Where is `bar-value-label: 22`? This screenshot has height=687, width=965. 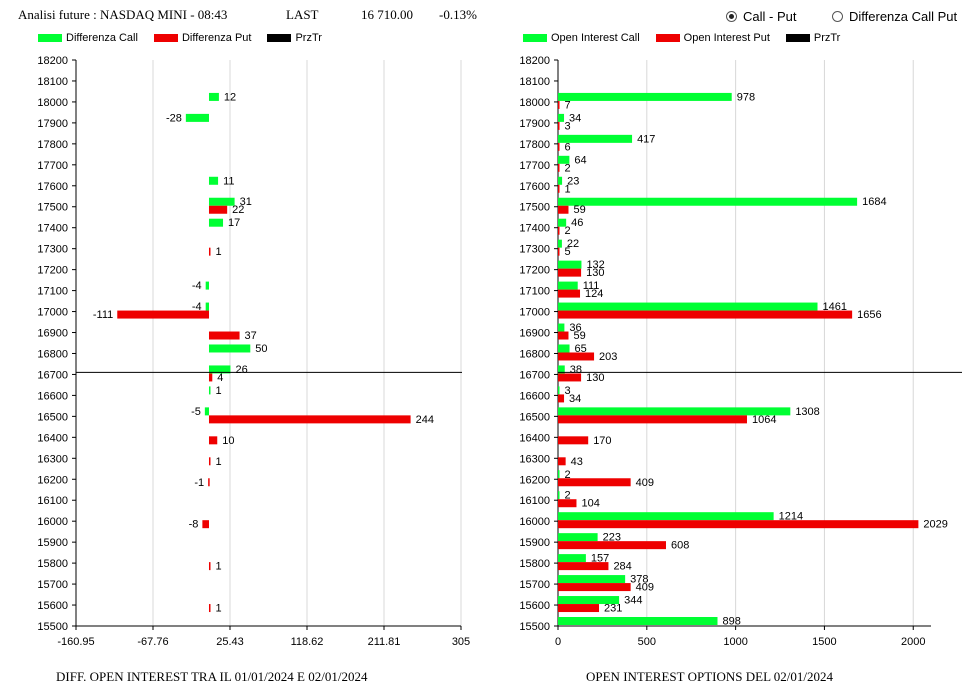 bar-value-label: 22 is located at coordinates (238, 210).